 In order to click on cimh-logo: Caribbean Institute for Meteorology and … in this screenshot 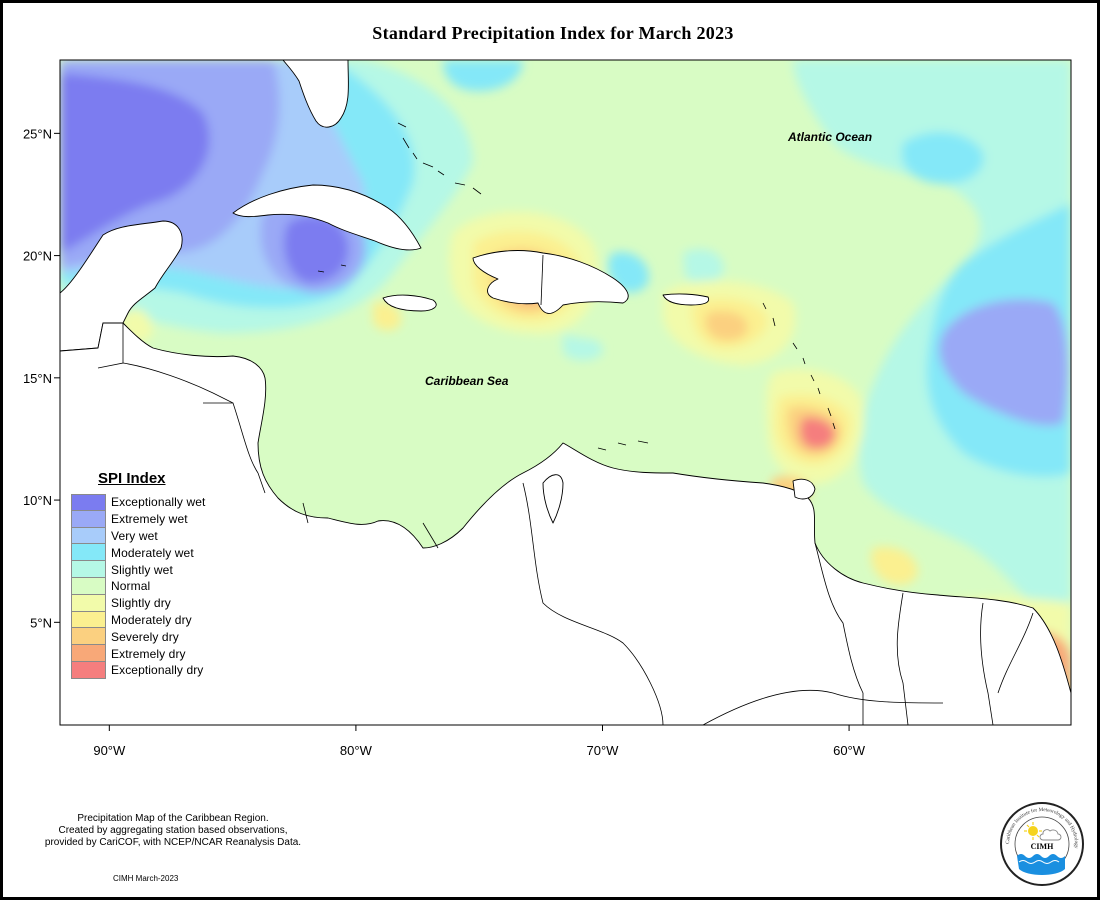, I will do `click(1042, 844)`.